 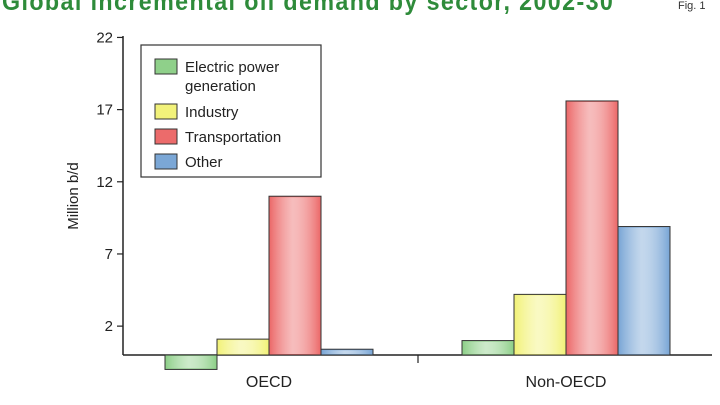 I want to click on y-tick-label: 17, so click(x=104, y=110).